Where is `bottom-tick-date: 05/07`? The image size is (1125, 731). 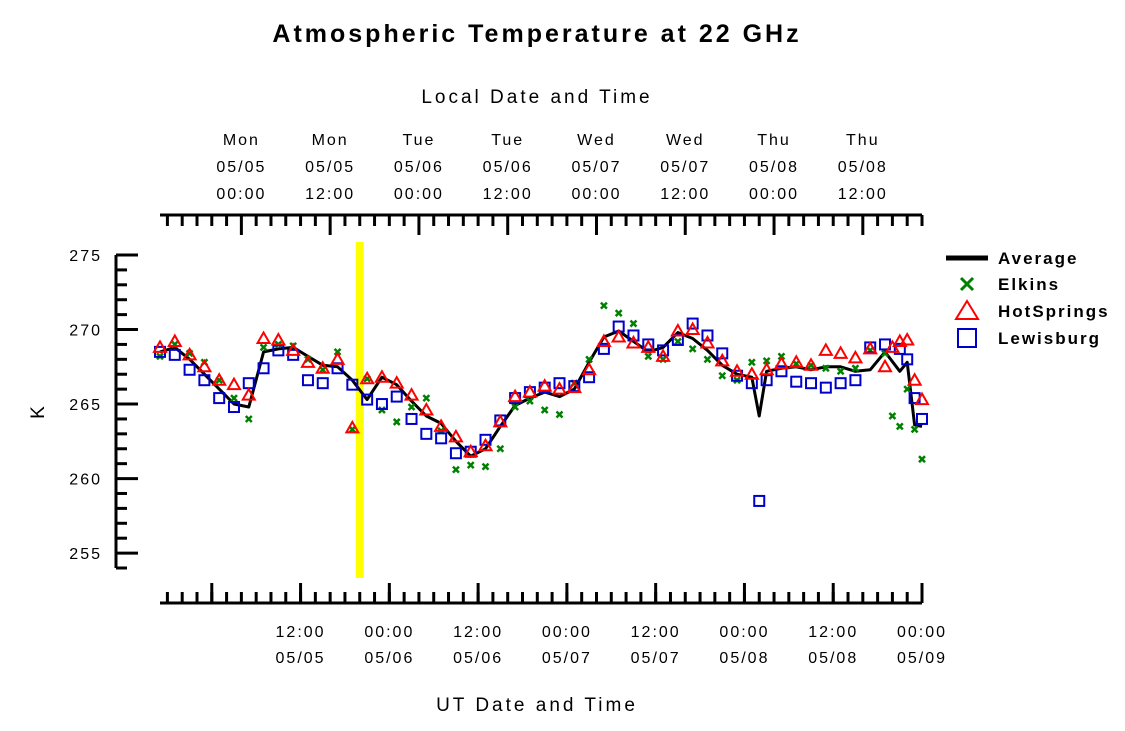
bottom-tick-date: 05/07 is located at coordinates (567, 658).